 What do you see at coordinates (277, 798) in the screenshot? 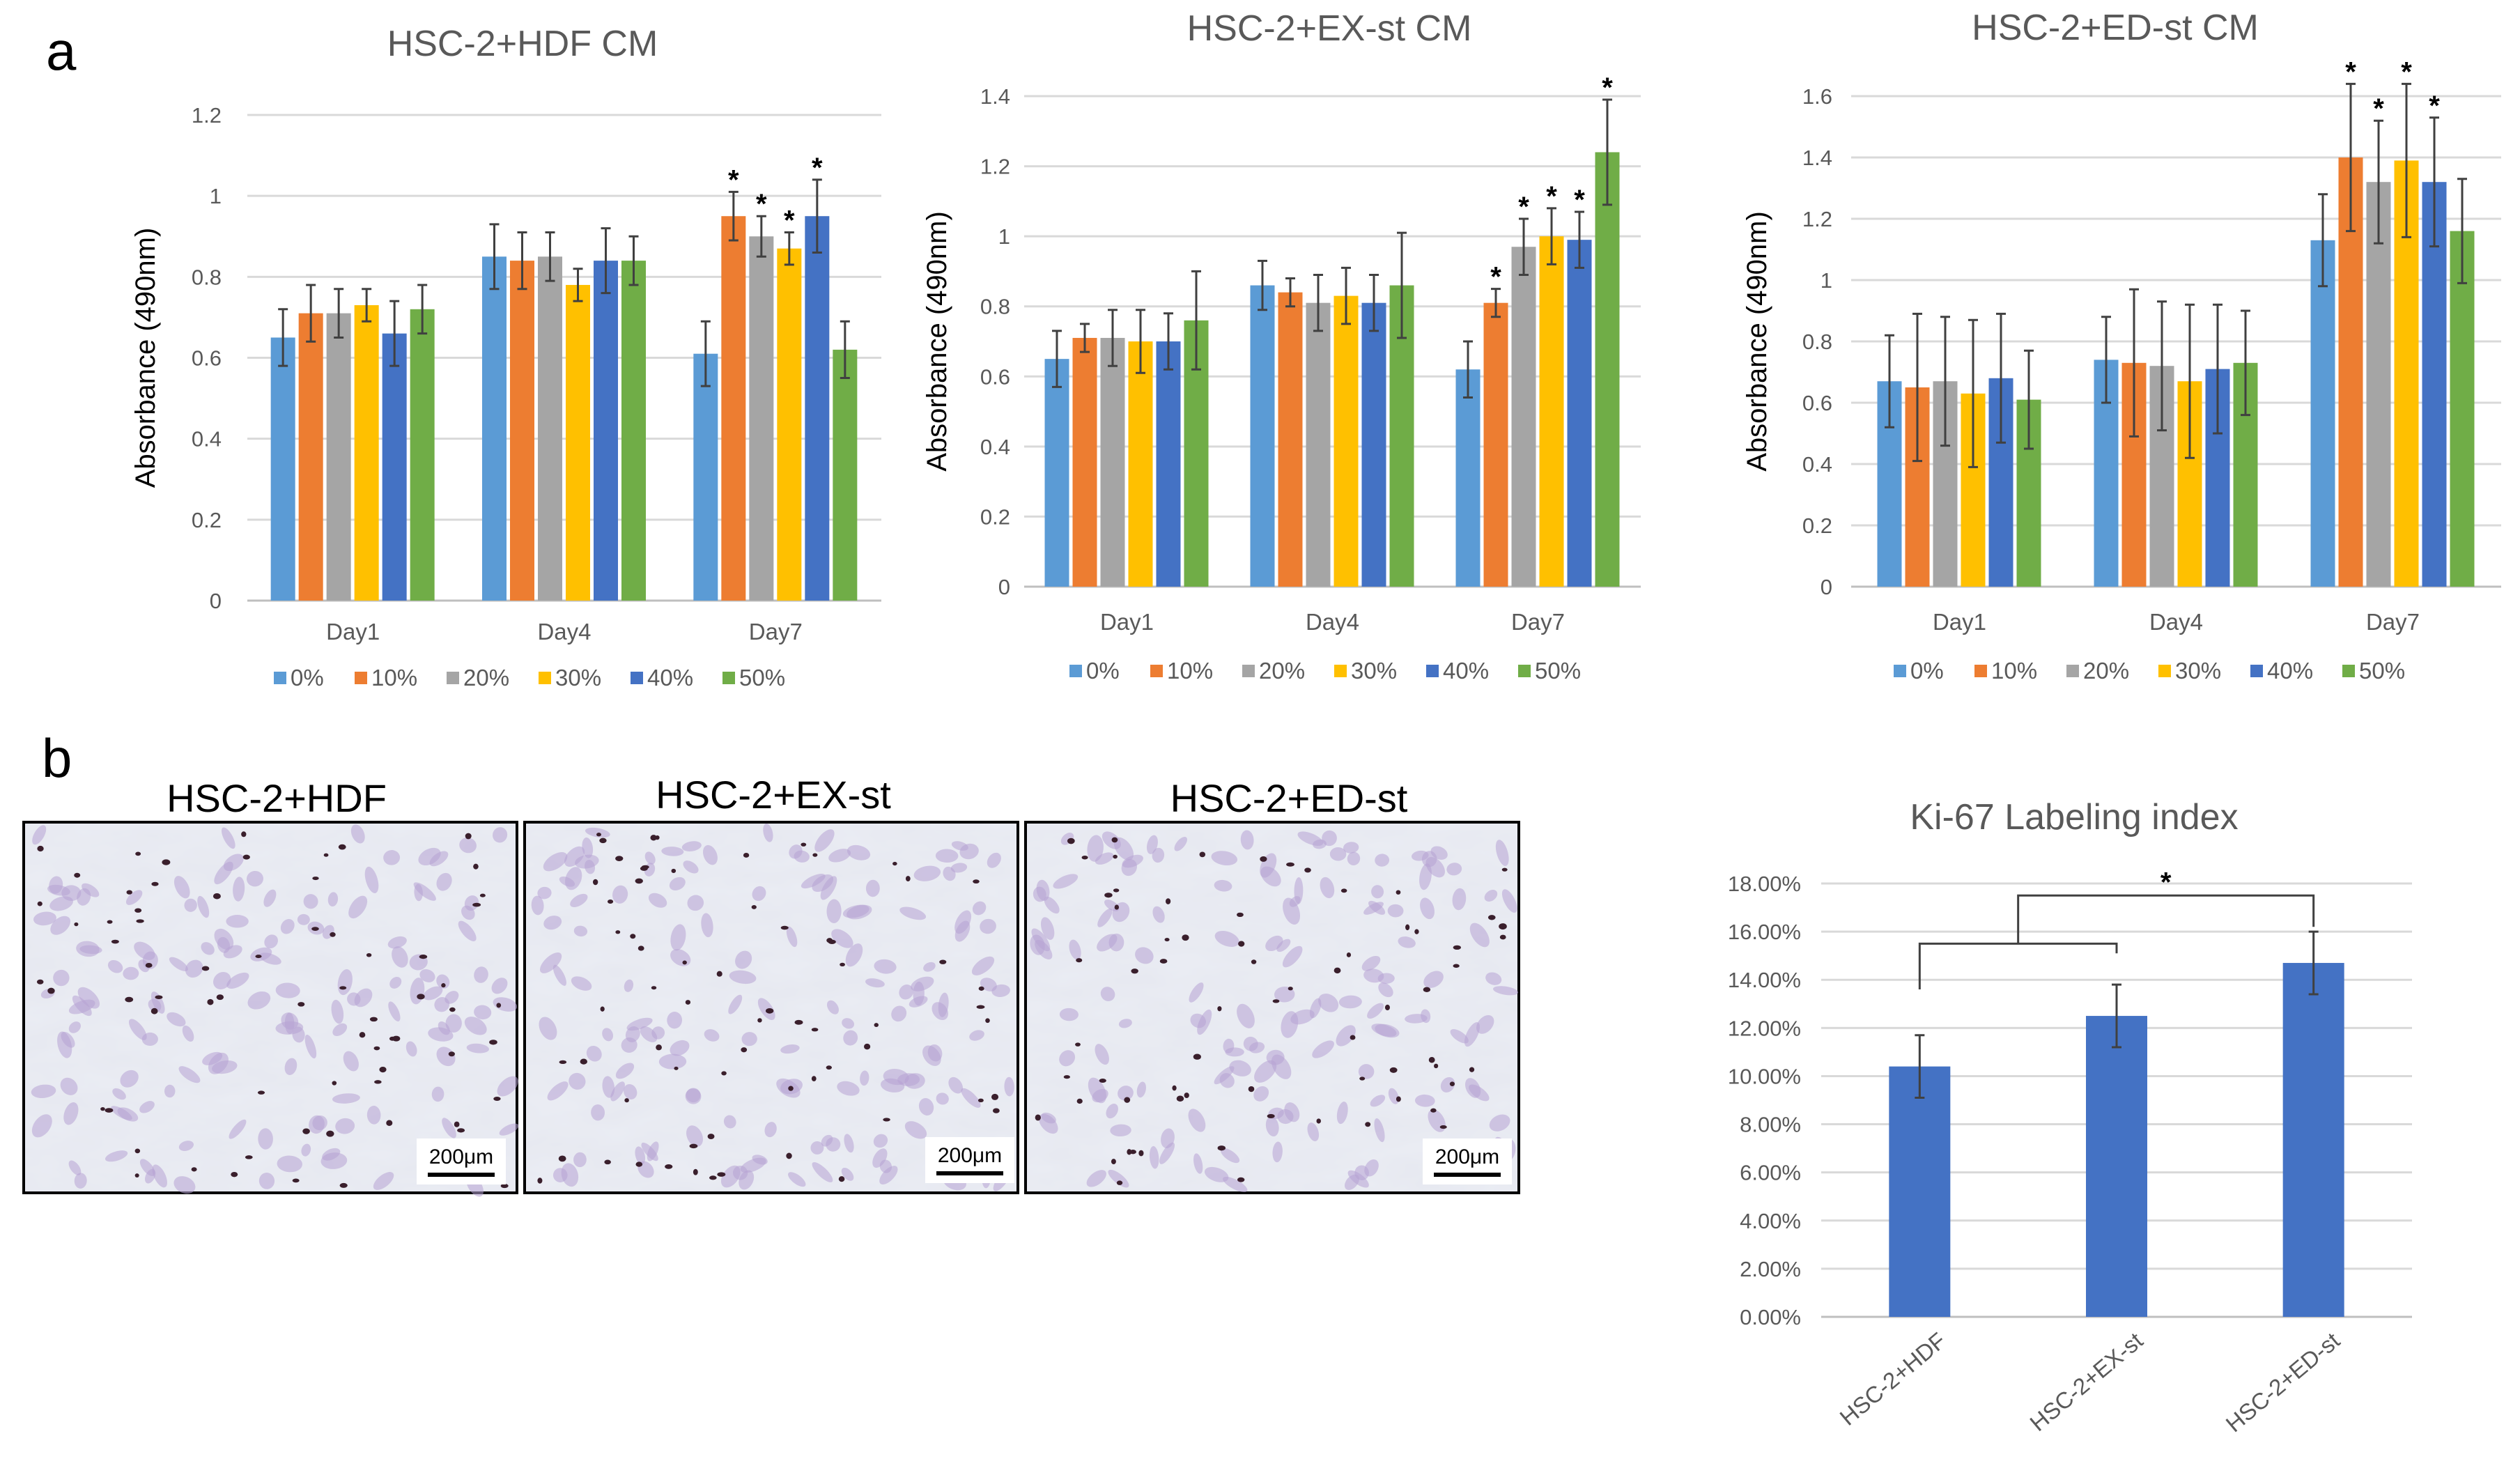
I see `micrograph-label: HSC-2+HDF` at bounding box center [277, 798].